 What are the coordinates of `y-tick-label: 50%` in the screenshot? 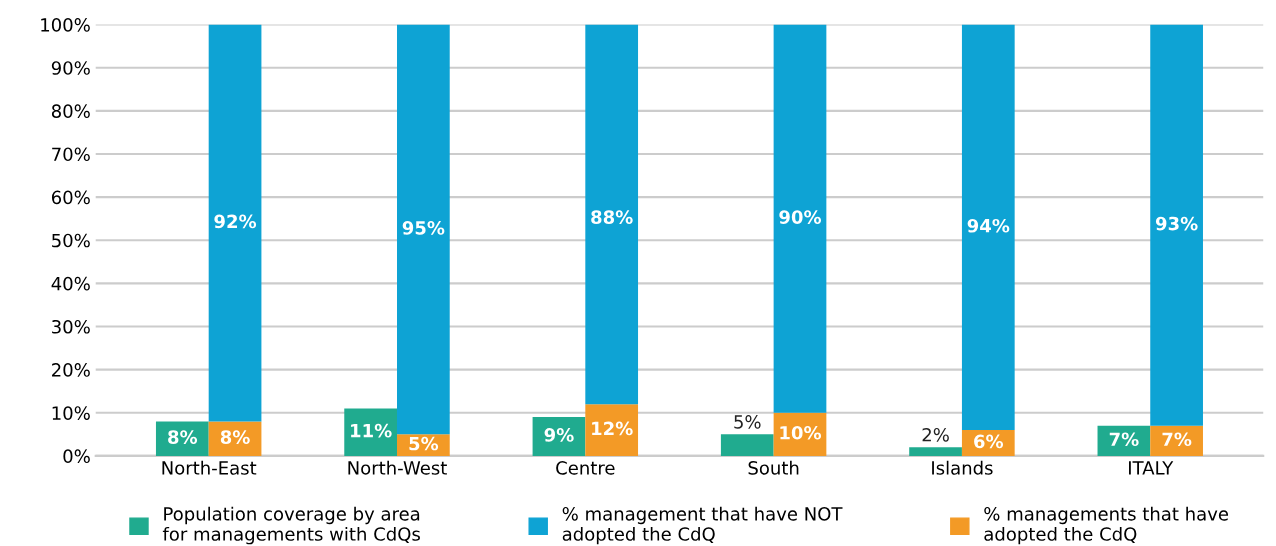 It's located at (71, 240).